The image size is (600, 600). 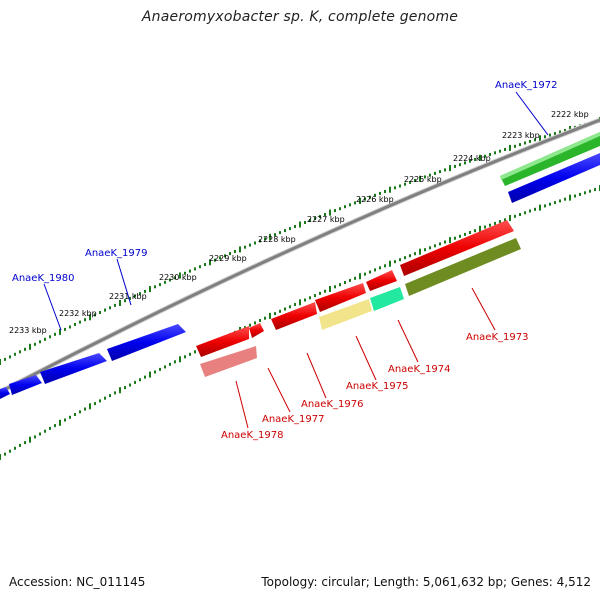 What do you see at coordinates (326, 219) in the screenshot?
I see `scale-label: 2227 kbp` at bounding box center [326, 219].